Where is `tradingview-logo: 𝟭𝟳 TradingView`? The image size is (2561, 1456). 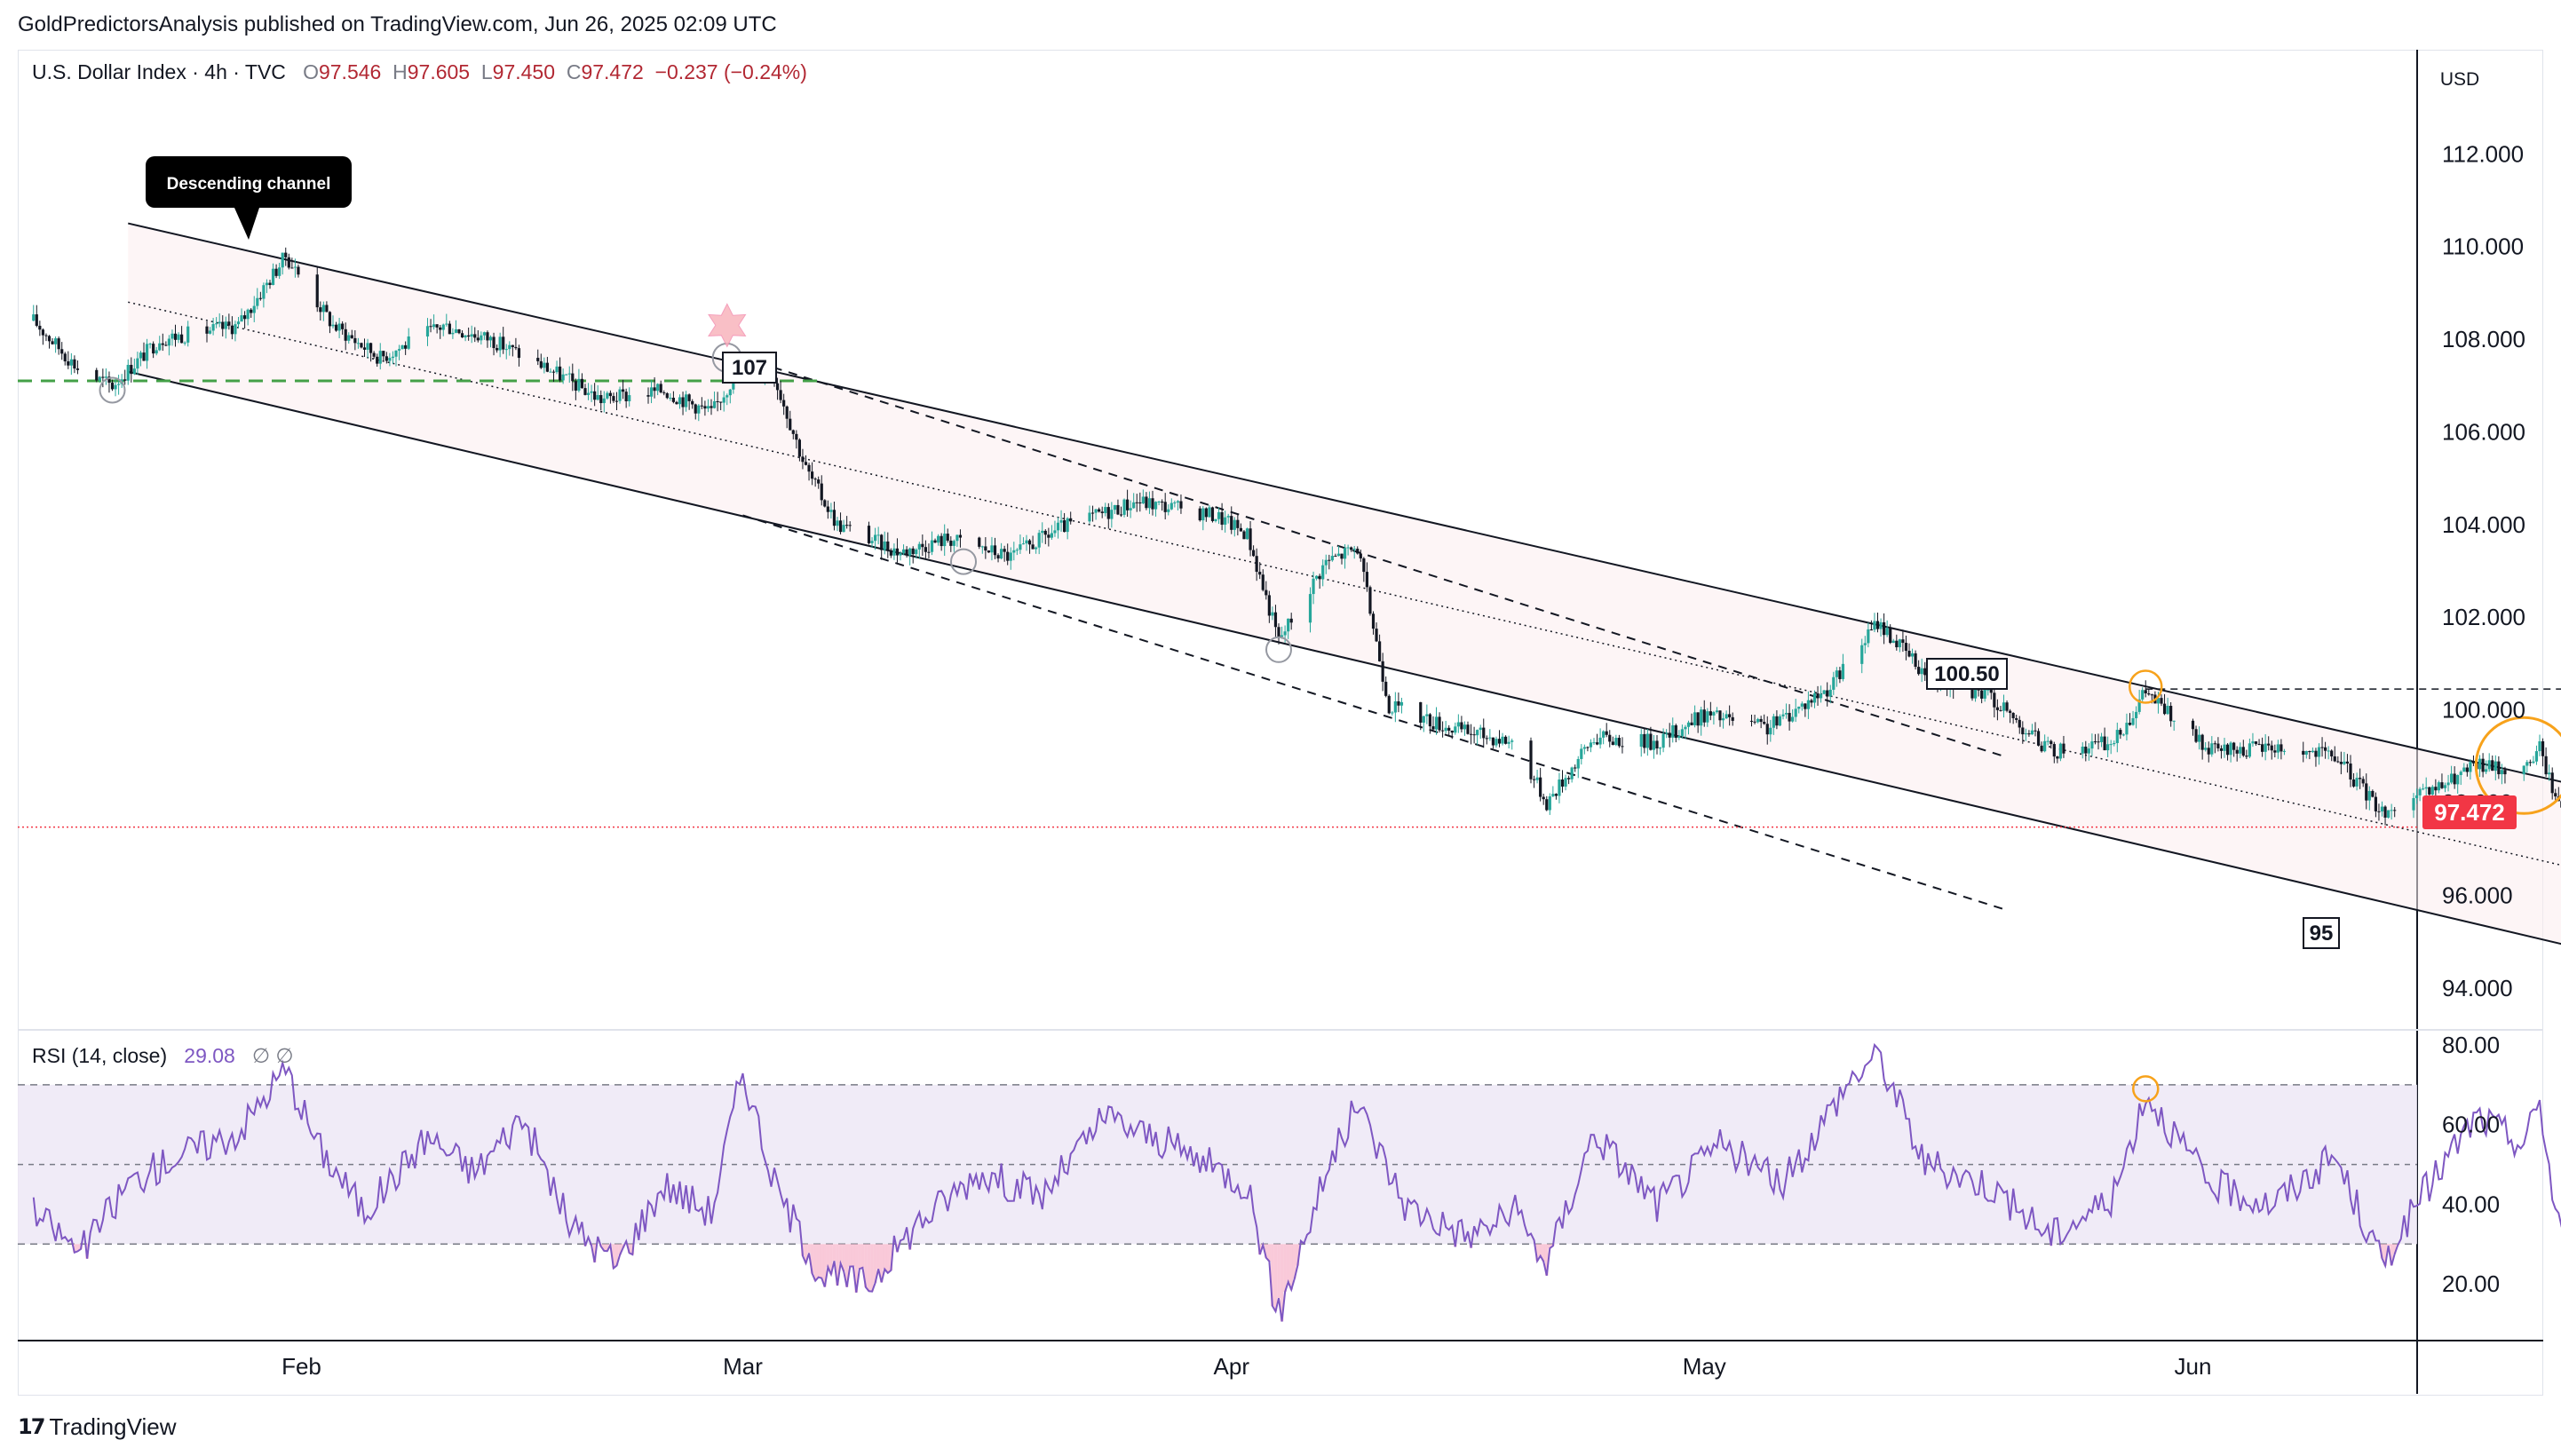 tradingview-logo: 𝟭𝟳 TradingView is located at coordinates (97, 1427).